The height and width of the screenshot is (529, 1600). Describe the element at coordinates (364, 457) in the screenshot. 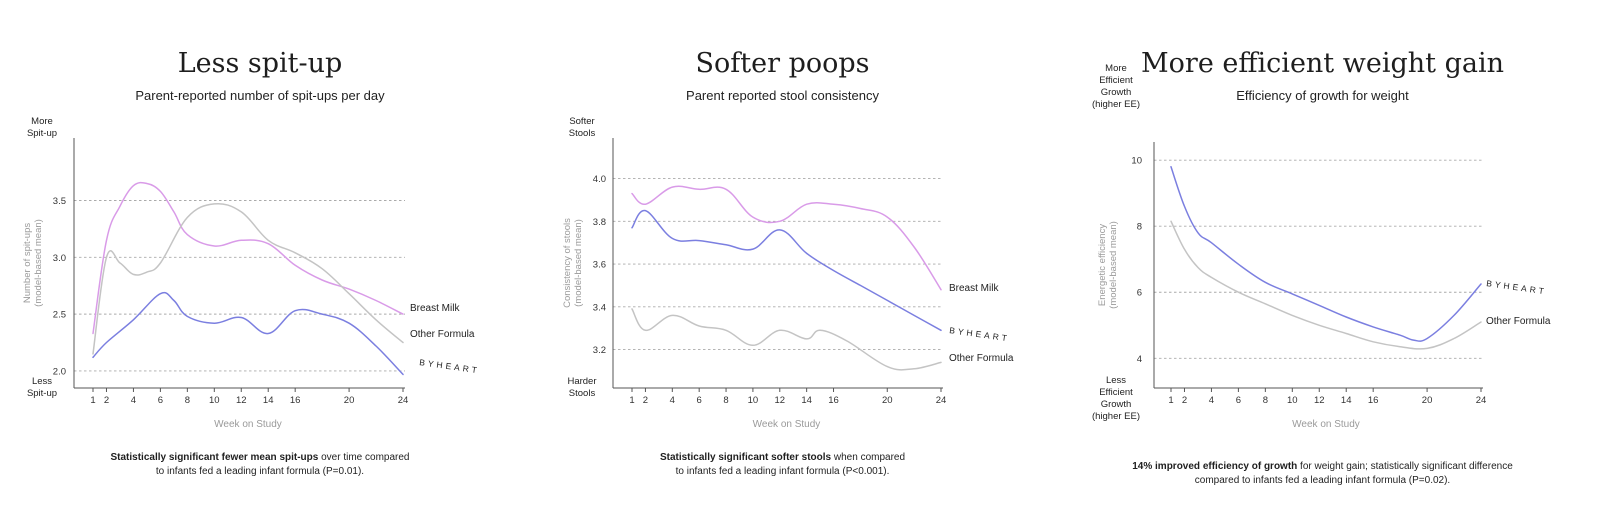

I see `caption-rest: over time compared` at that location.